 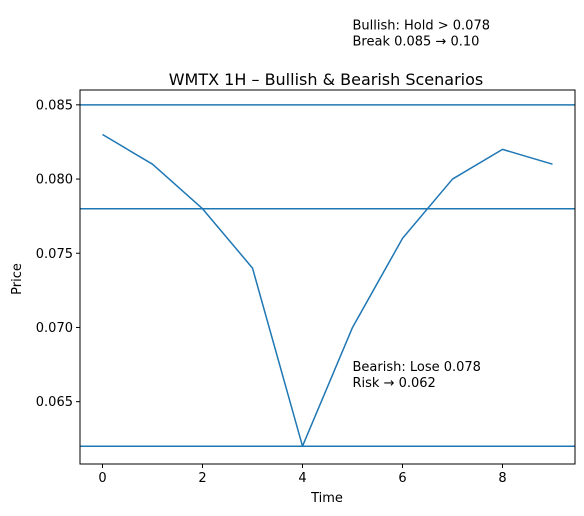 I want to click on x-tick-label: 2, so click(x=202, y=478).